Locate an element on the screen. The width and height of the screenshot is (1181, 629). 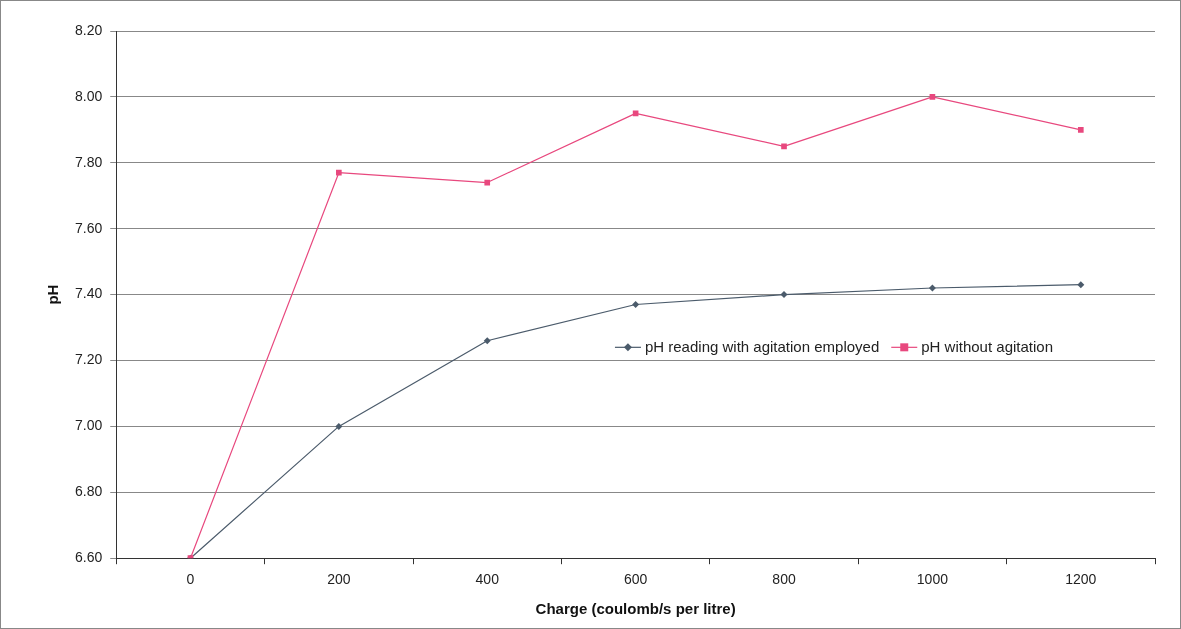
legend-label: pH without agitation is located at coordinates (987, 347).